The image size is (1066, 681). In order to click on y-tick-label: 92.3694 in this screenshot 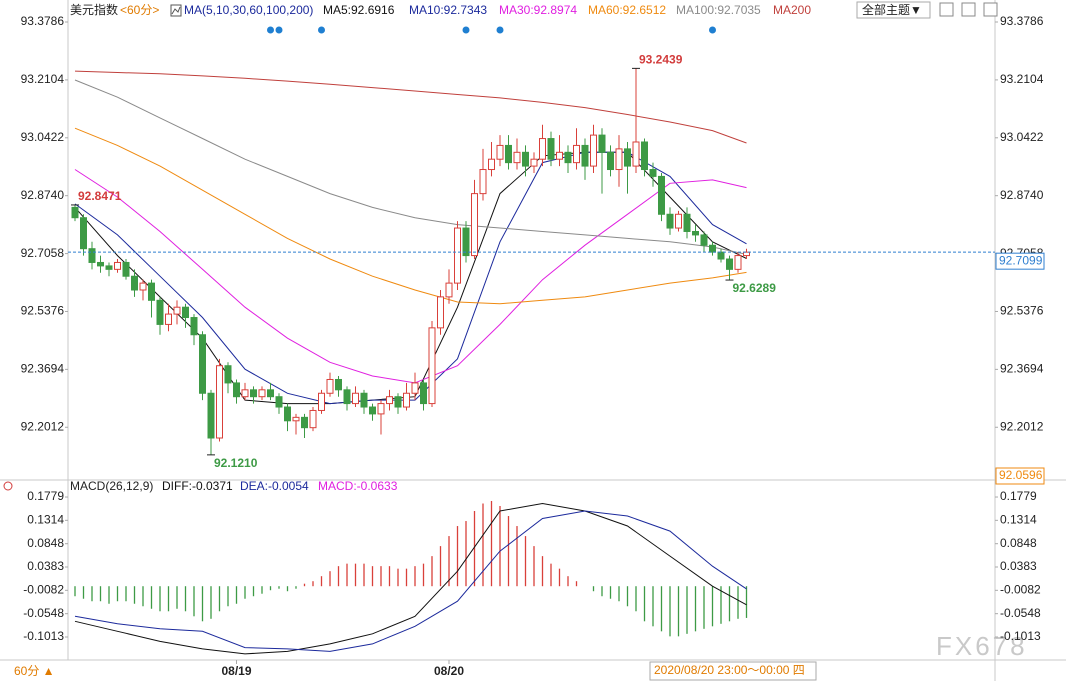, I will do `click(43, 369)`.